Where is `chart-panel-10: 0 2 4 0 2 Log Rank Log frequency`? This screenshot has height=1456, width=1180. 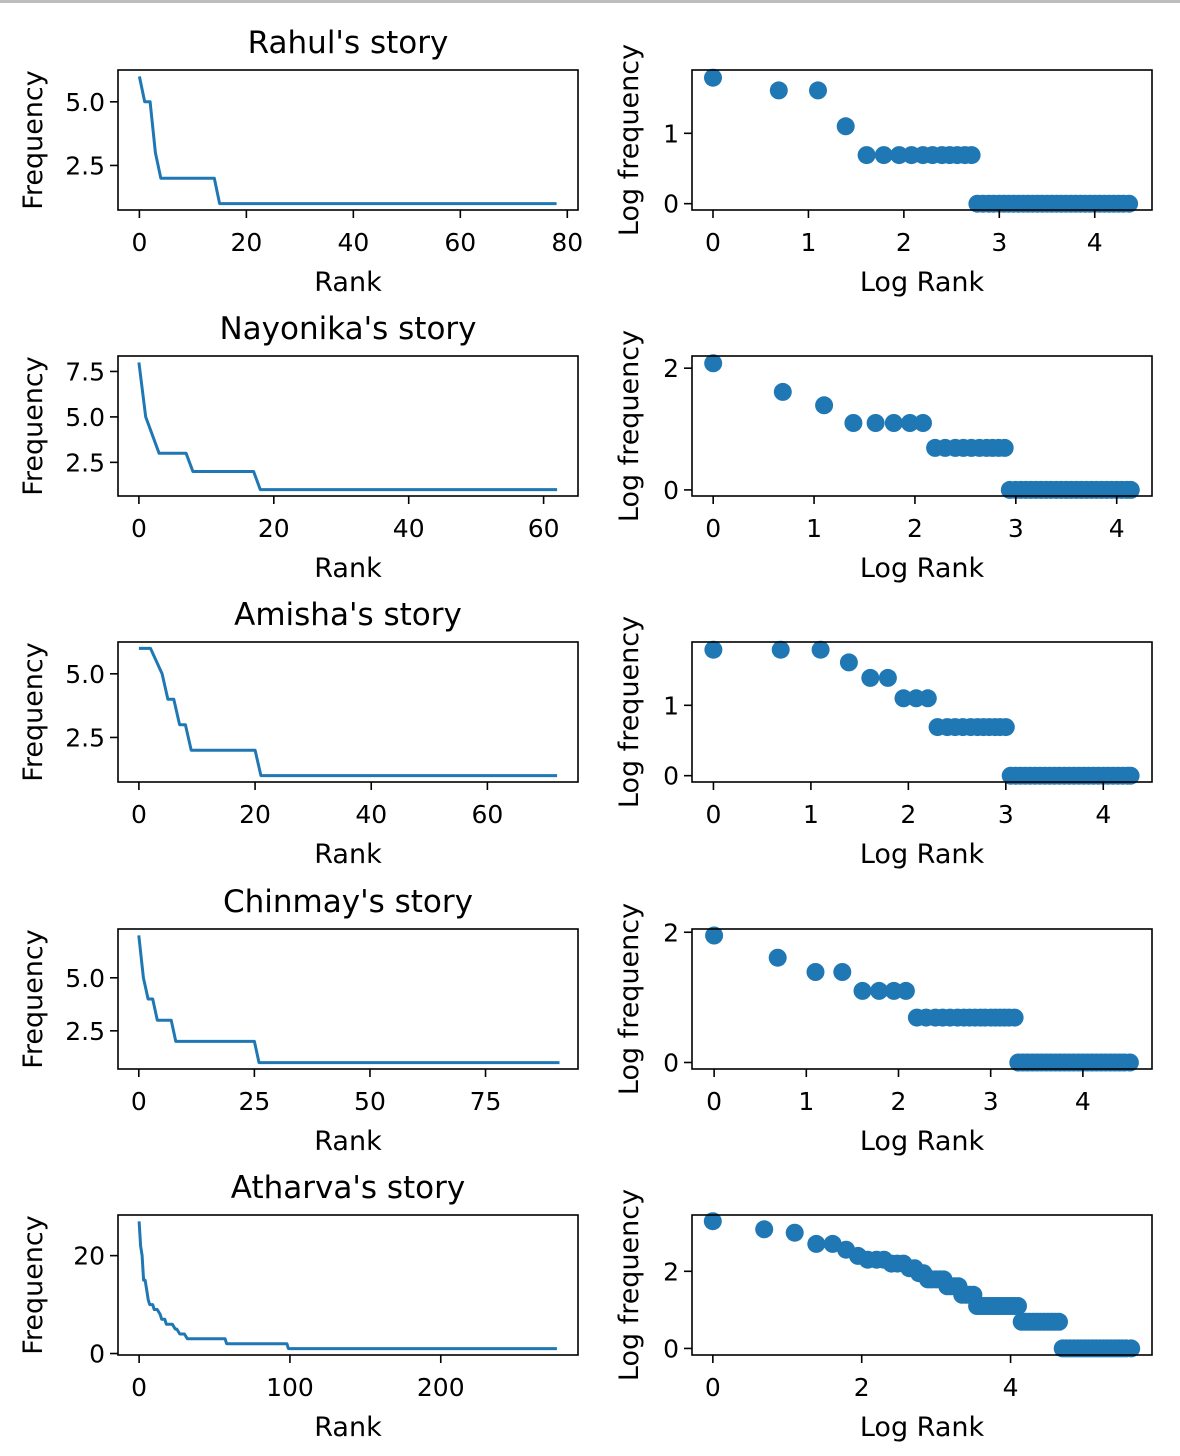
chart-panel-10: 0 2 4 0 2 Log Rank Log frequency is located at coordinates (883, 1316).